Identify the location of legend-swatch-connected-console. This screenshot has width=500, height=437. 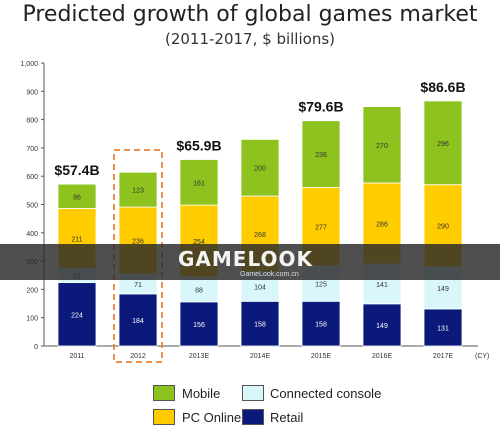
(253, 393).